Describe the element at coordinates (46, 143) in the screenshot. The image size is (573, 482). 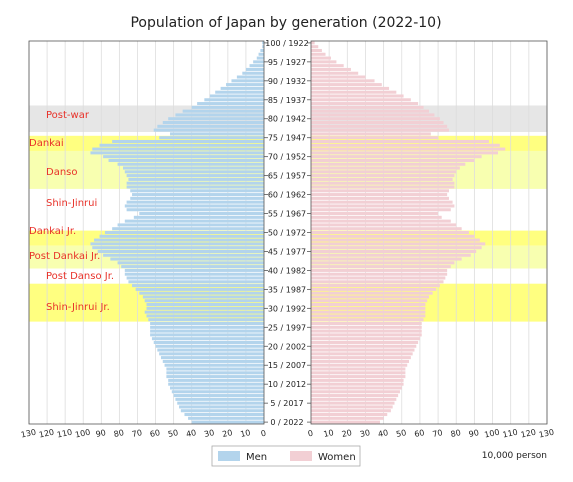
I see `generation-label: Dankai` at that location.